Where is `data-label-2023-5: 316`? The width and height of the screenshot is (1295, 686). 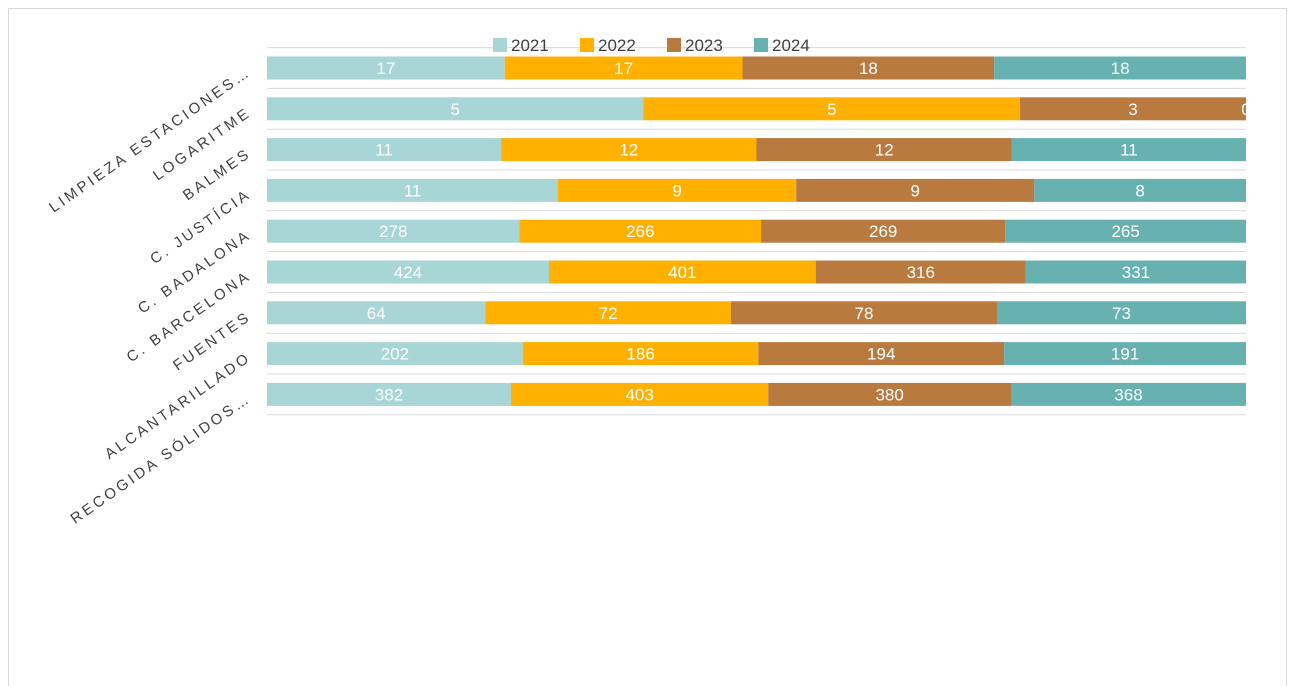 data-label-2023-5: 316 is located at coordinates (921, 272).